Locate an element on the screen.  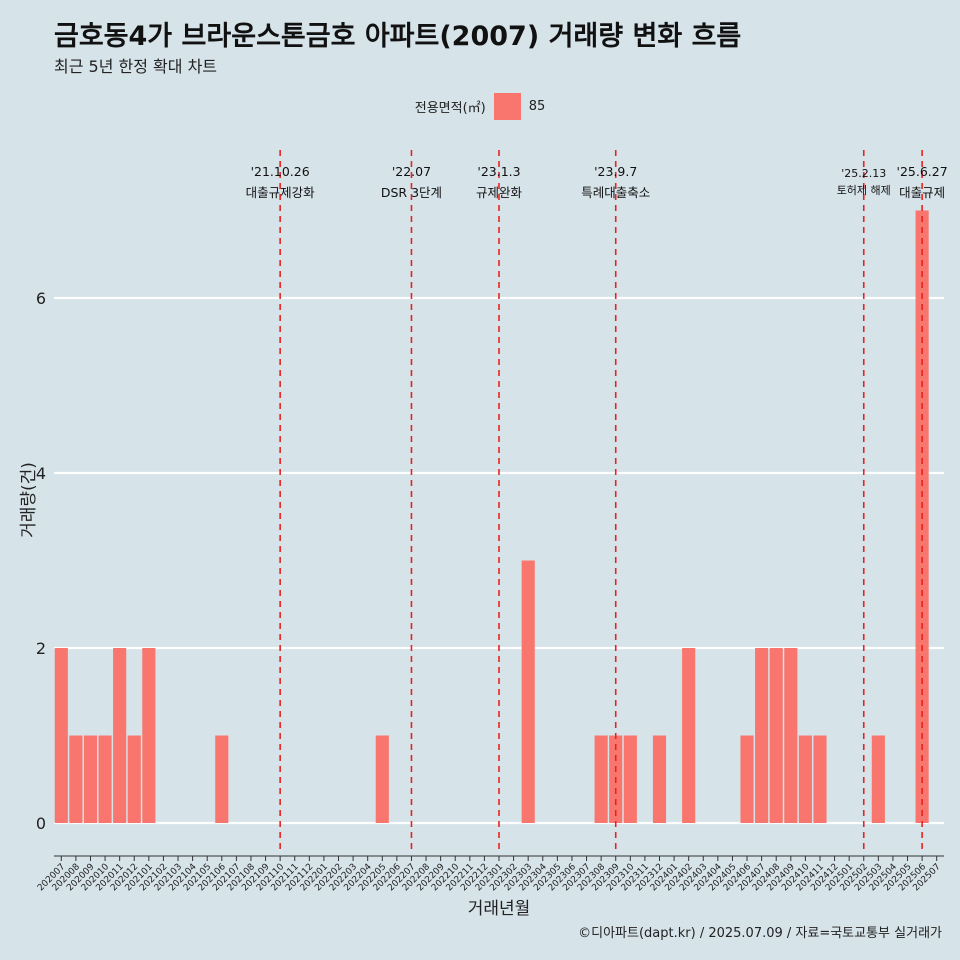
chart-title: 금호동4가 브라운스톤금호 아파트(2007) 거래량 변화 흐름 is located at coordinates (398, 36).